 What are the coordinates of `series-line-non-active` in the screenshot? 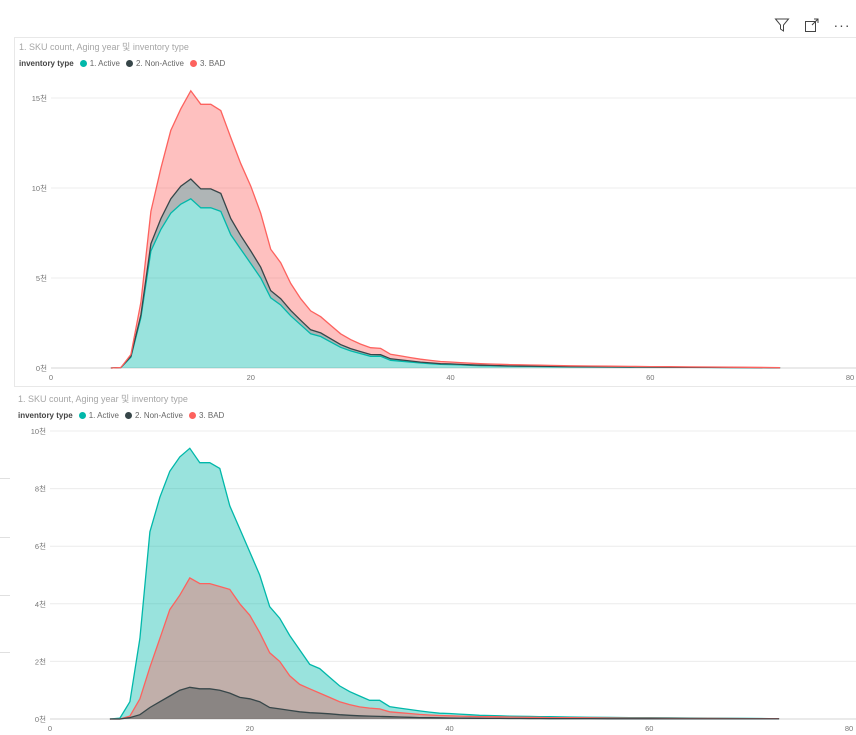 It's located at (444, 703).